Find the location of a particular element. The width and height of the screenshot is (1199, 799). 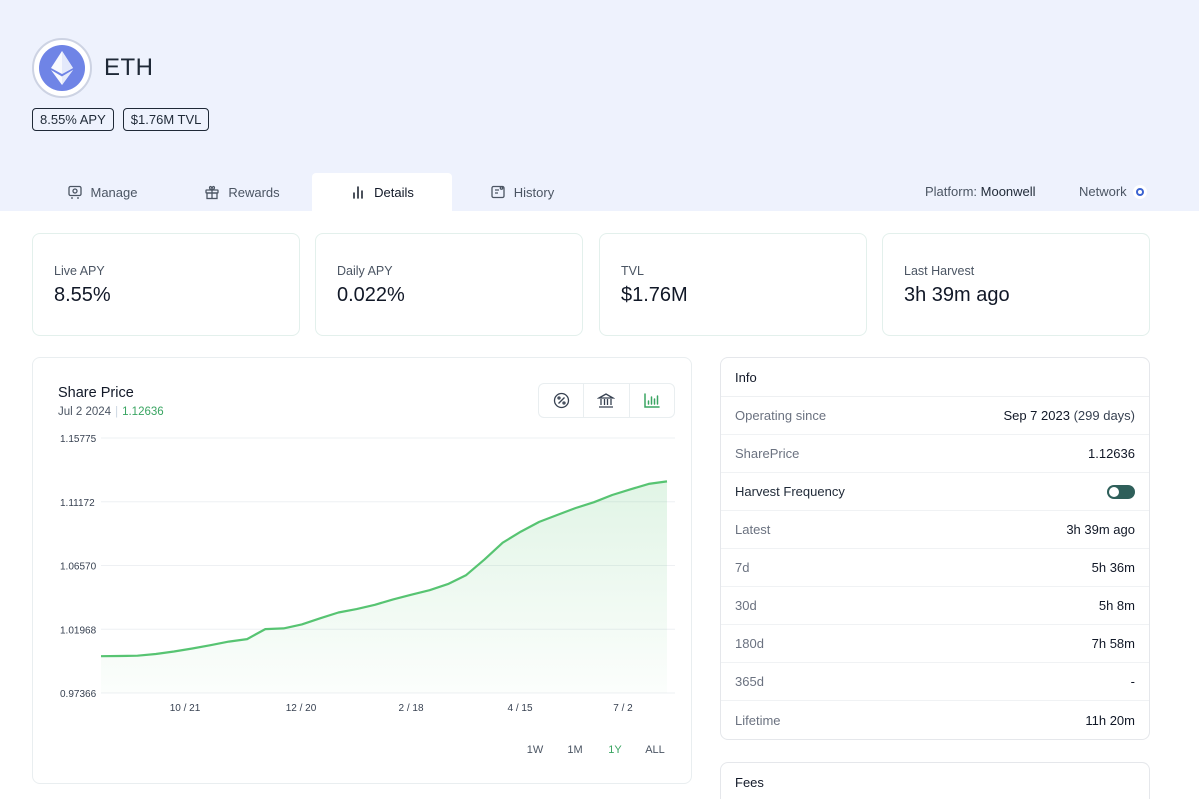

info-key: 365d is located at coordinates (749, 681).